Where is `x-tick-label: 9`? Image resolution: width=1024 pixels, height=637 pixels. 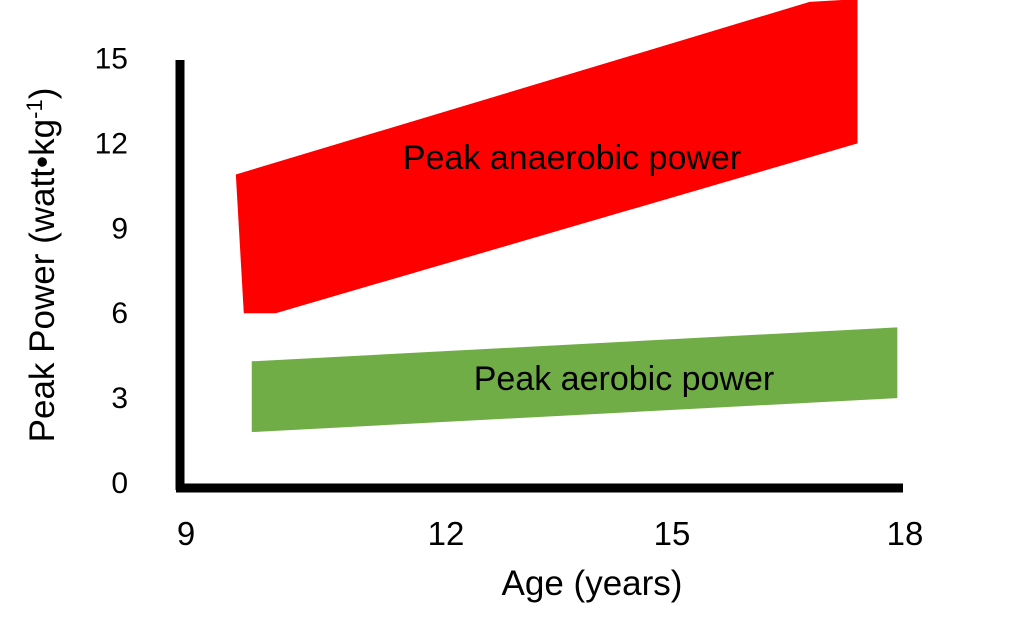
x-tick-label: 9 is located at coordinates (186, 533).